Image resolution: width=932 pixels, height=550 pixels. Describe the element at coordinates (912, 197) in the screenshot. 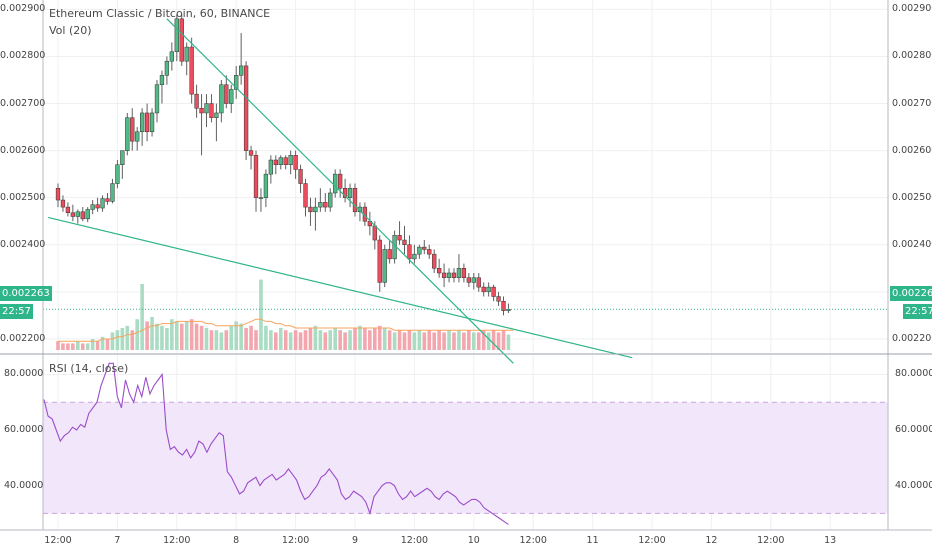

I see `price-tick-right: 0.002500` at that location.